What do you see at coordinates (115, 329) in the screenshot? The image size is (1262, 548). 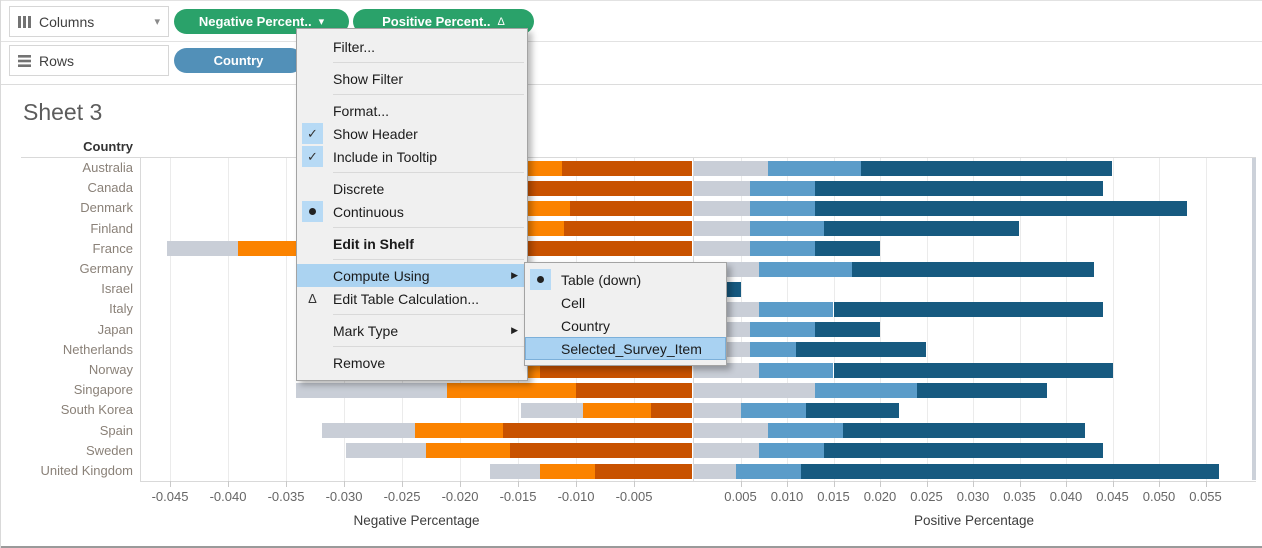 I see `row-label-japan: Japan` at bounding box center [115, 329].